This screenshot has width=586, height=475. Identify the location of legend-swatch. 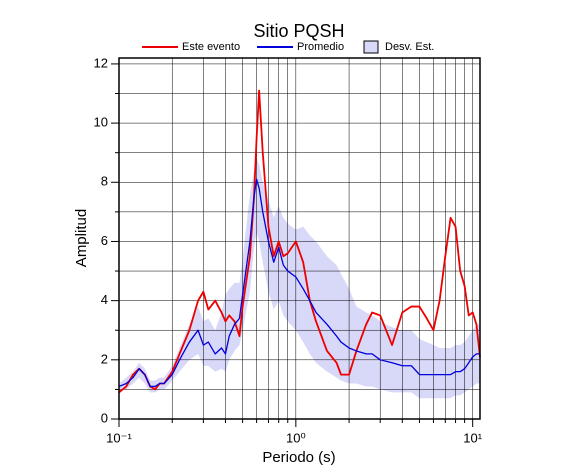
(371, 47).